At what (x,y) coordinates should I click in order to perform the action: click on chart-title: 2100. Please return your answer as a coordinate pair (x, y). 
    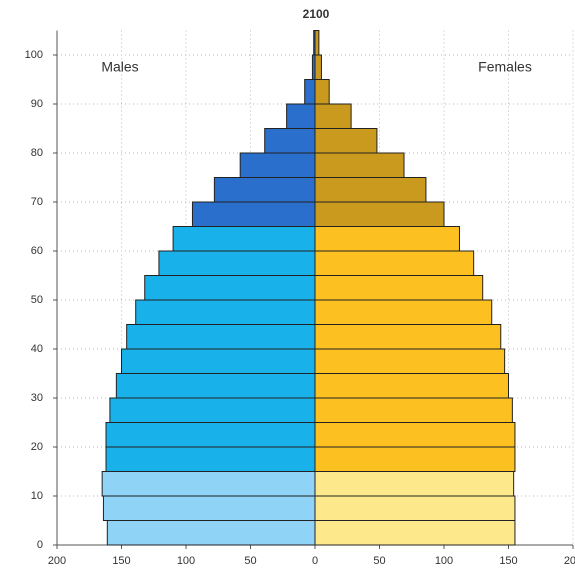
    Looking at the image, I should click on (316, 14).